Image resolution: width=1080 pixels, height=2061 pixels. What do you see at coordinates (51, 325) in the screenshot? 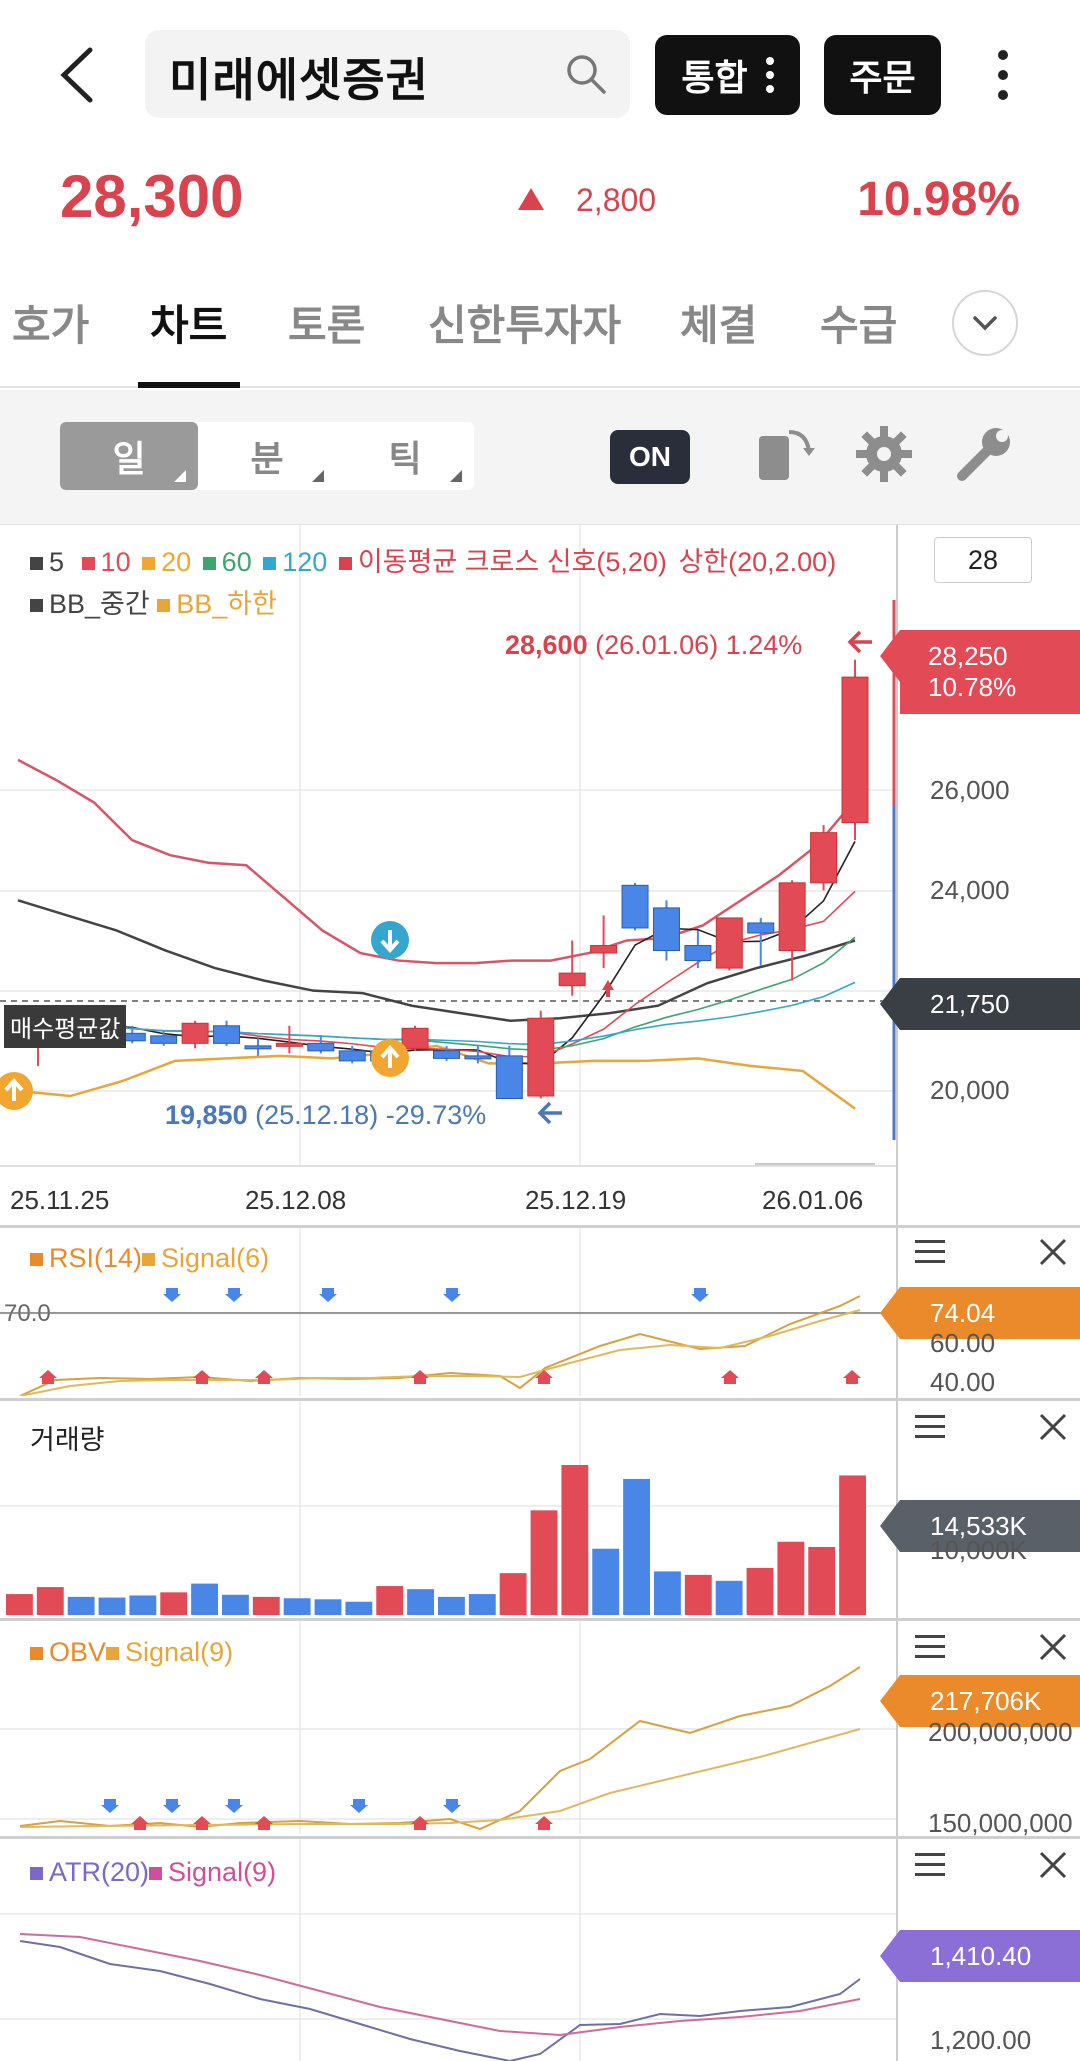
I see `tab-hoga: 호가` at bounding box center [51, 325].